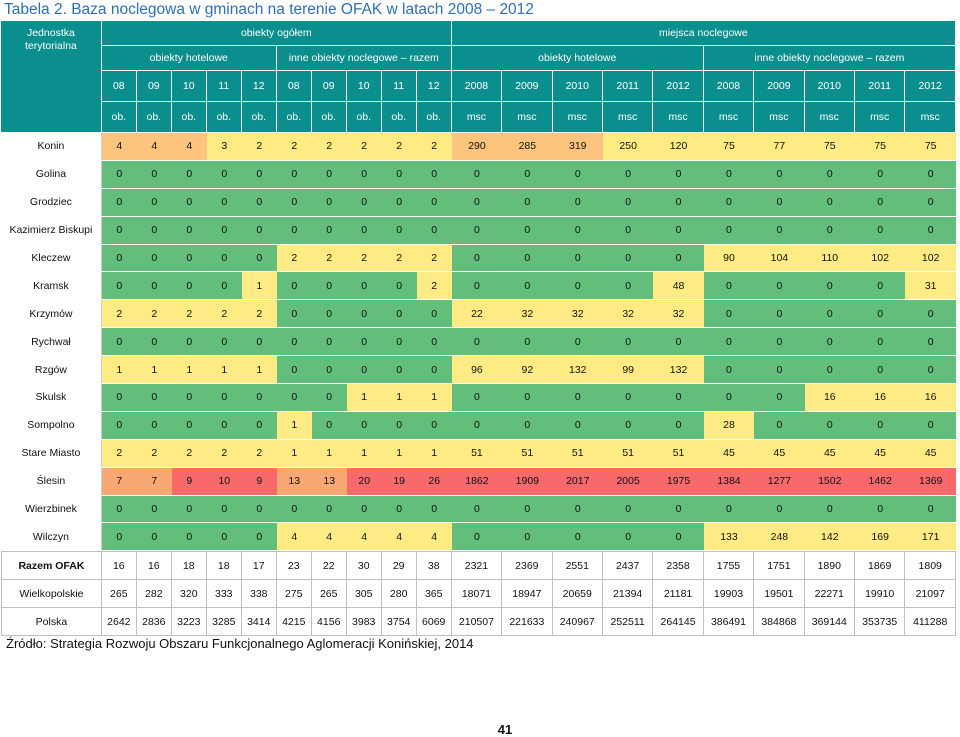 Image resolution: width=960 pixels, height=737 pixels. I want to click on table-cell: 13, so click(294, 481).